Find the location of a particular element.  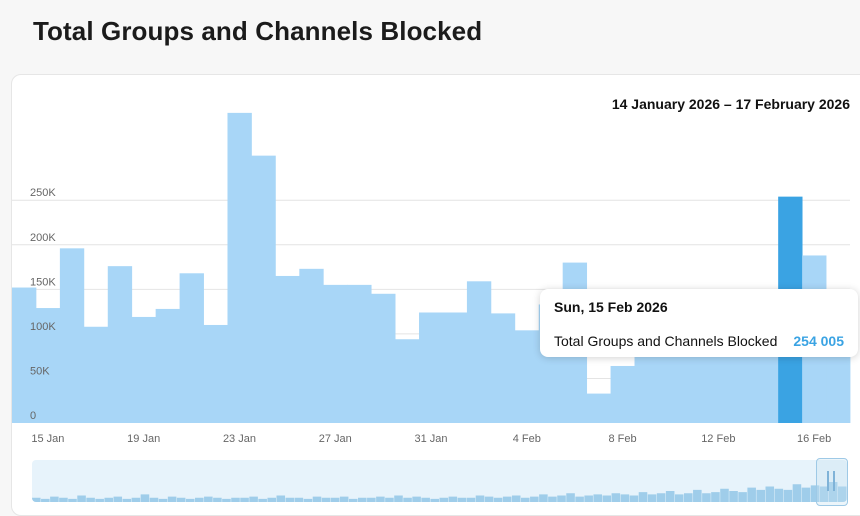

y-axis-labels: 0 50K 100K 150K 200K 250K is located at coordinates (43, 304).